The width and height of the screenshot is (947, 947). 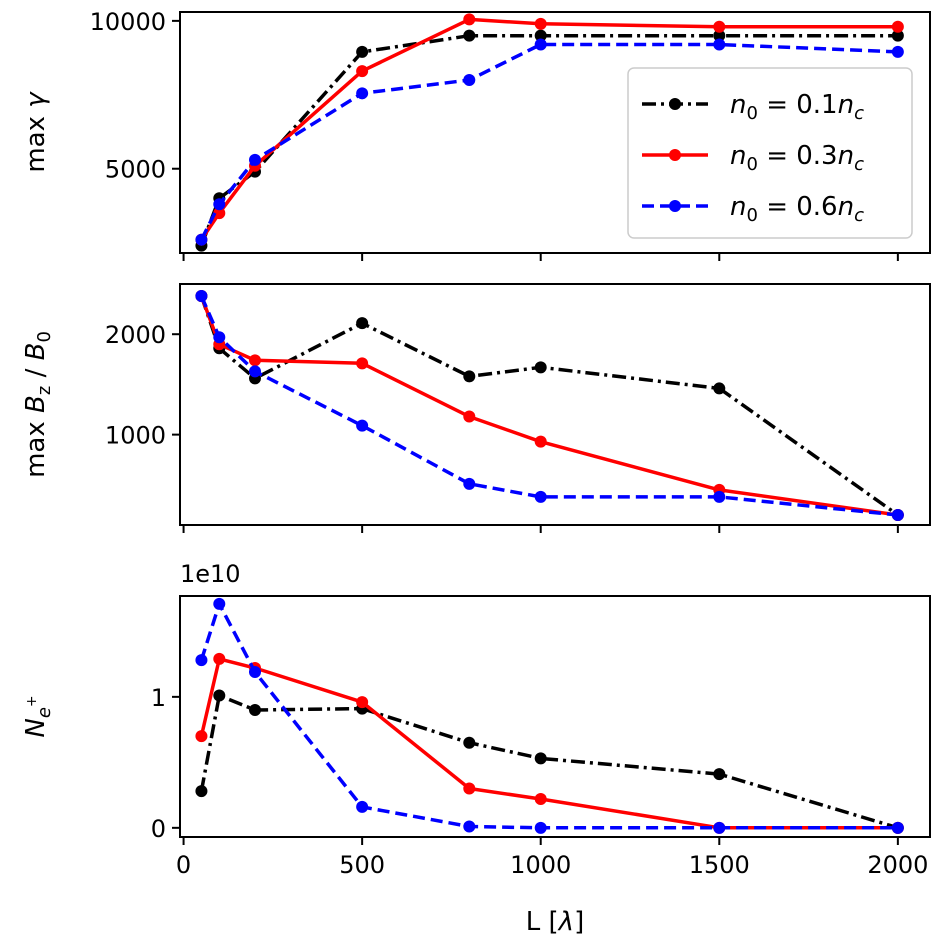 What do you see at coordinates (555, 922) in the screenshot?
I see `x-axis-label: L [λ]` at bounding box center [555, 922].